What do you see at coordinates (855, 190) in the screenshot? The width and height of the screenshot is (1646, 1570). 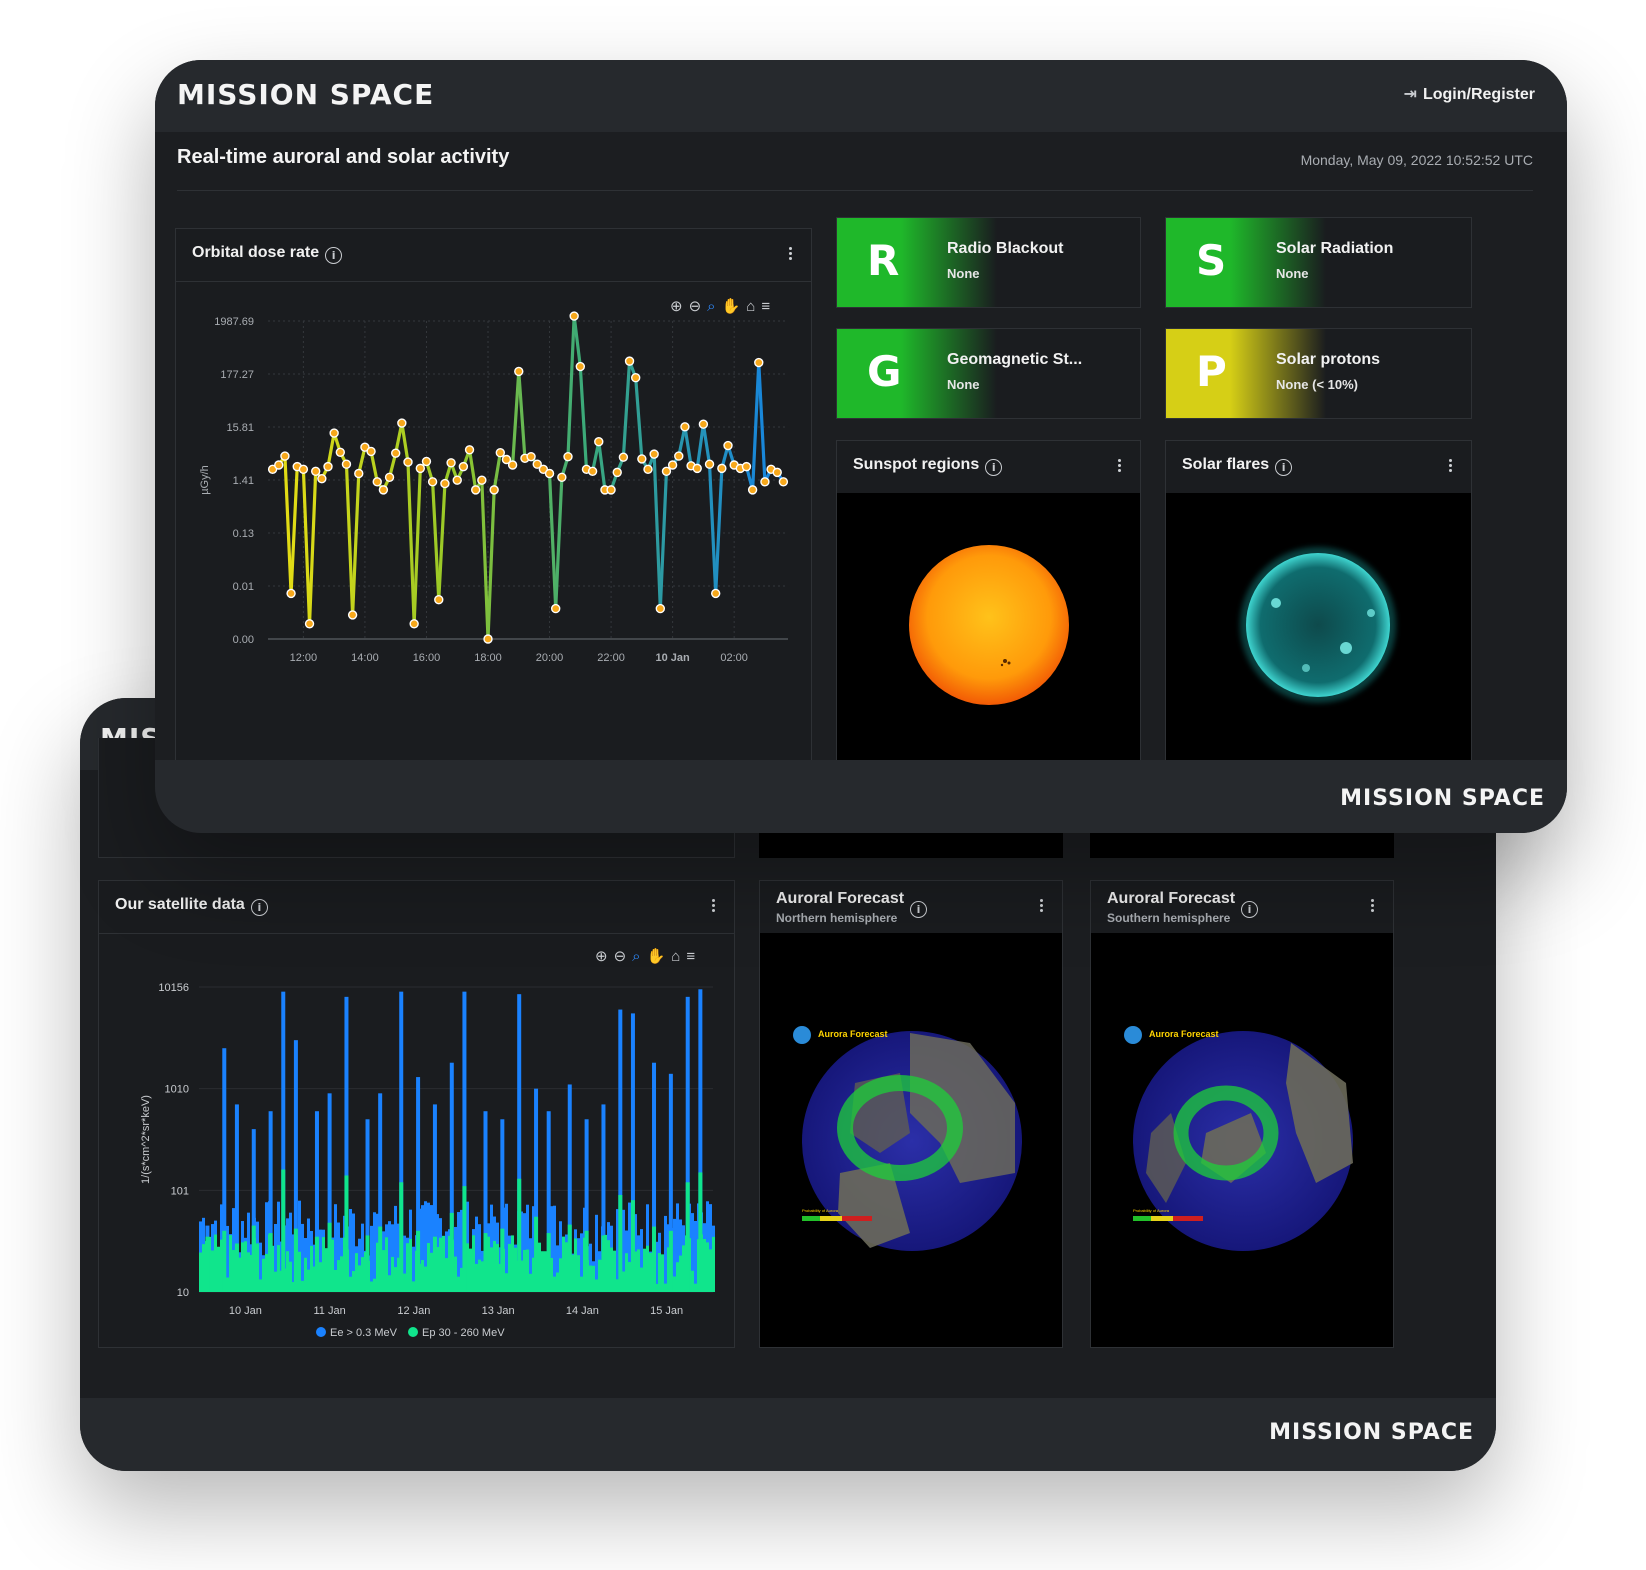 I see `header-divider` at bounding box center [855, 190].